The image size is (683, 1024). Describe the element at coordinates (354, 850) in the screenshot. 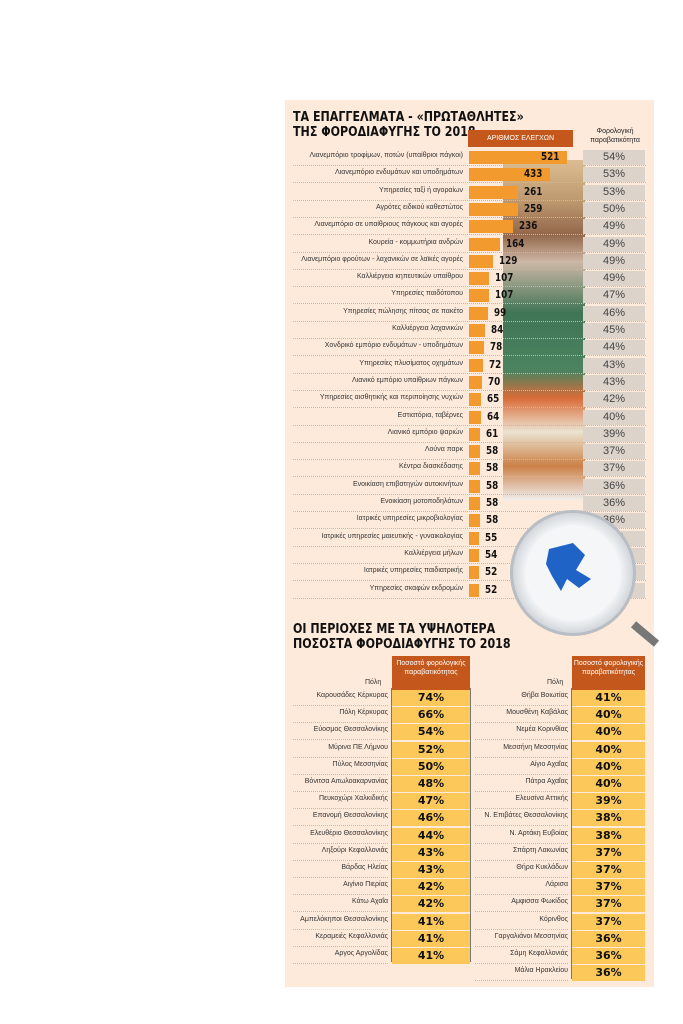

I see `city-name: Ληξούρι Κεφαλλονιάς` at that location.